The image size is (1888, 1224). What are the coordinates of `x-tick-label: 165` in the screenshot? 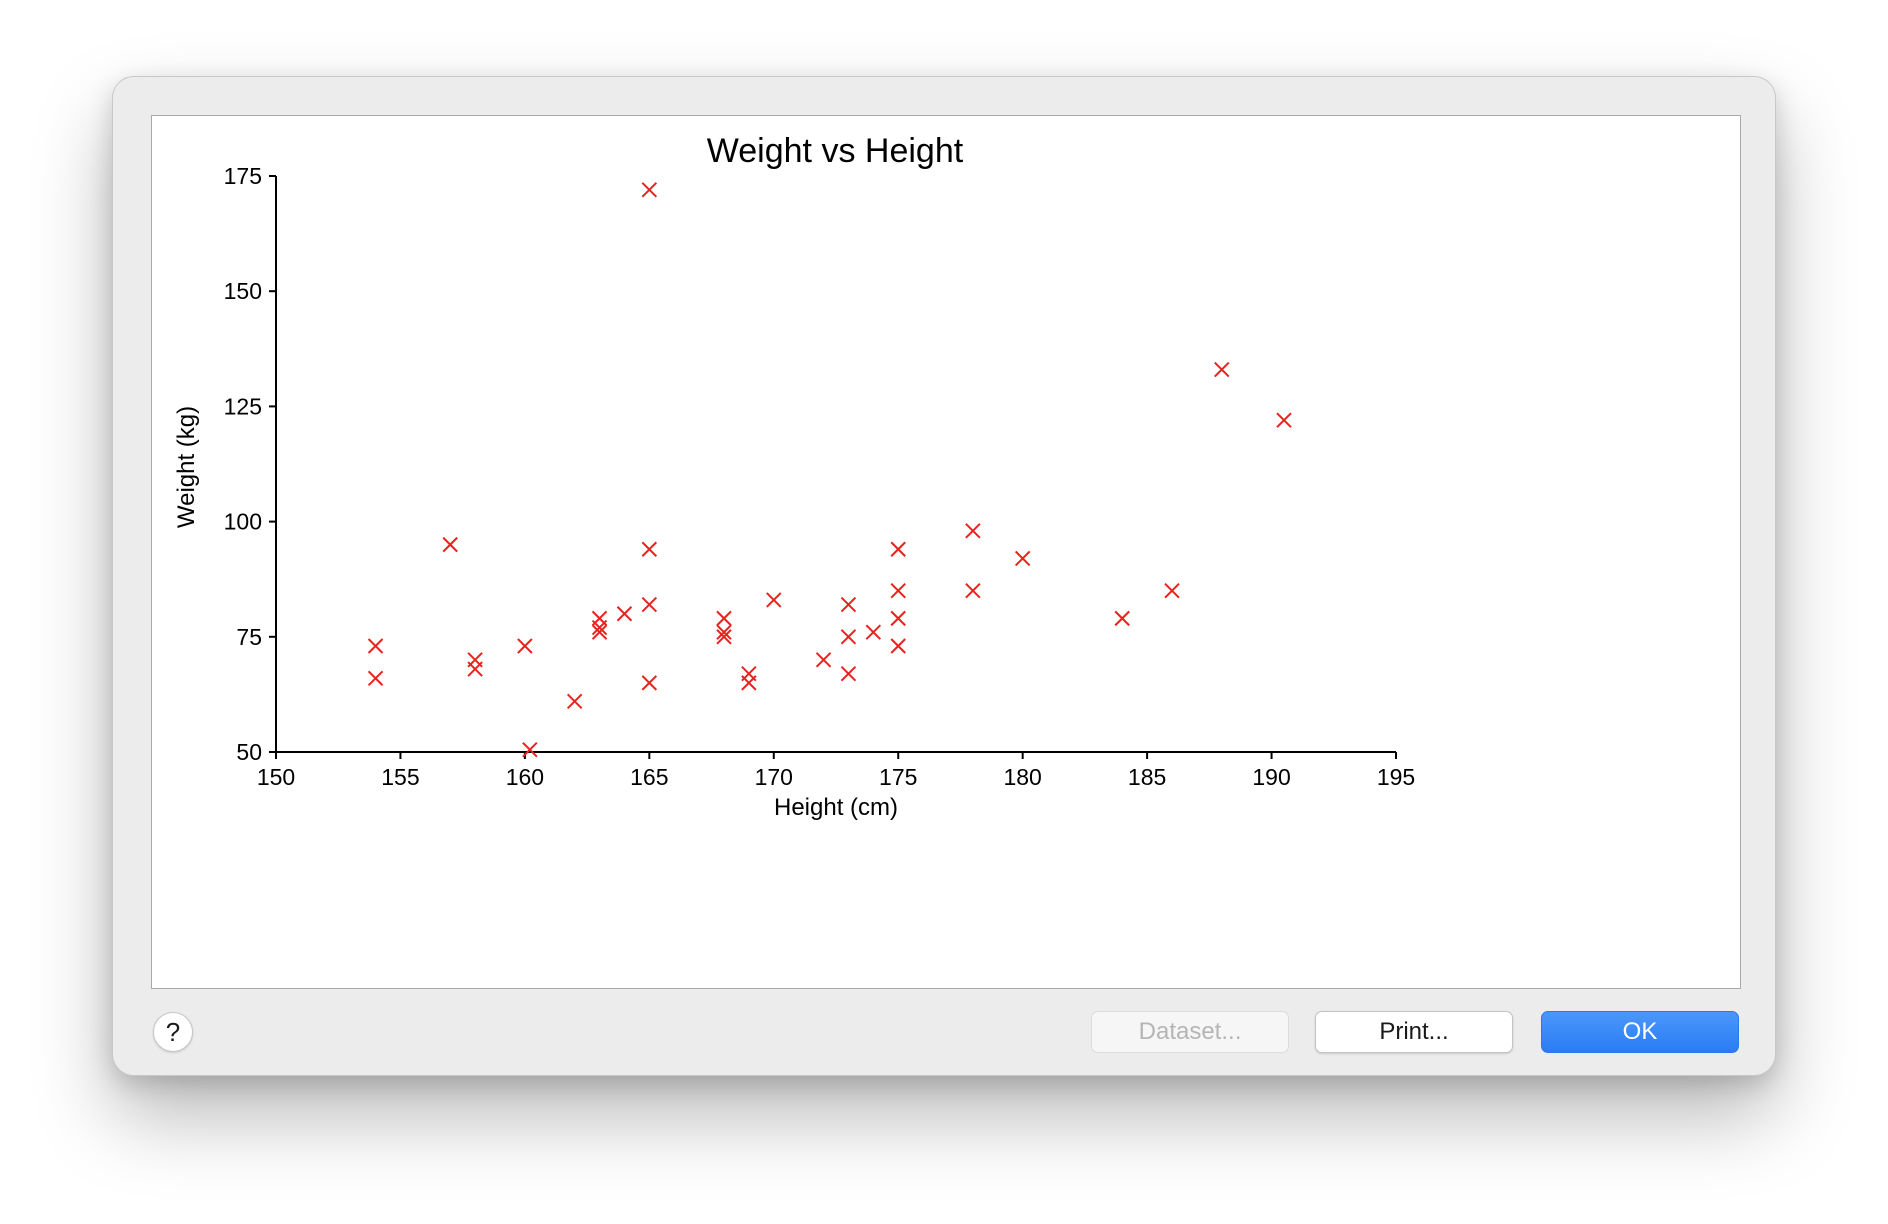 It's located at (649, 777).